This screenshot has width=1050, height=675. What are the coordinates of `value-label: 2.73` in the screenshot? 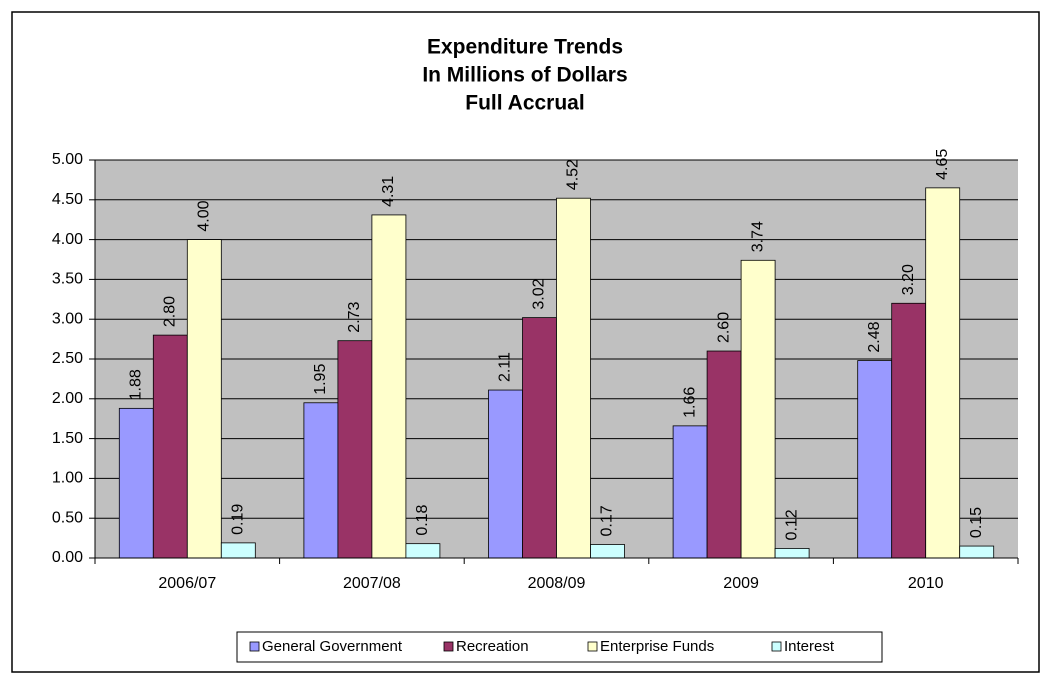 It's located at (354, 316).